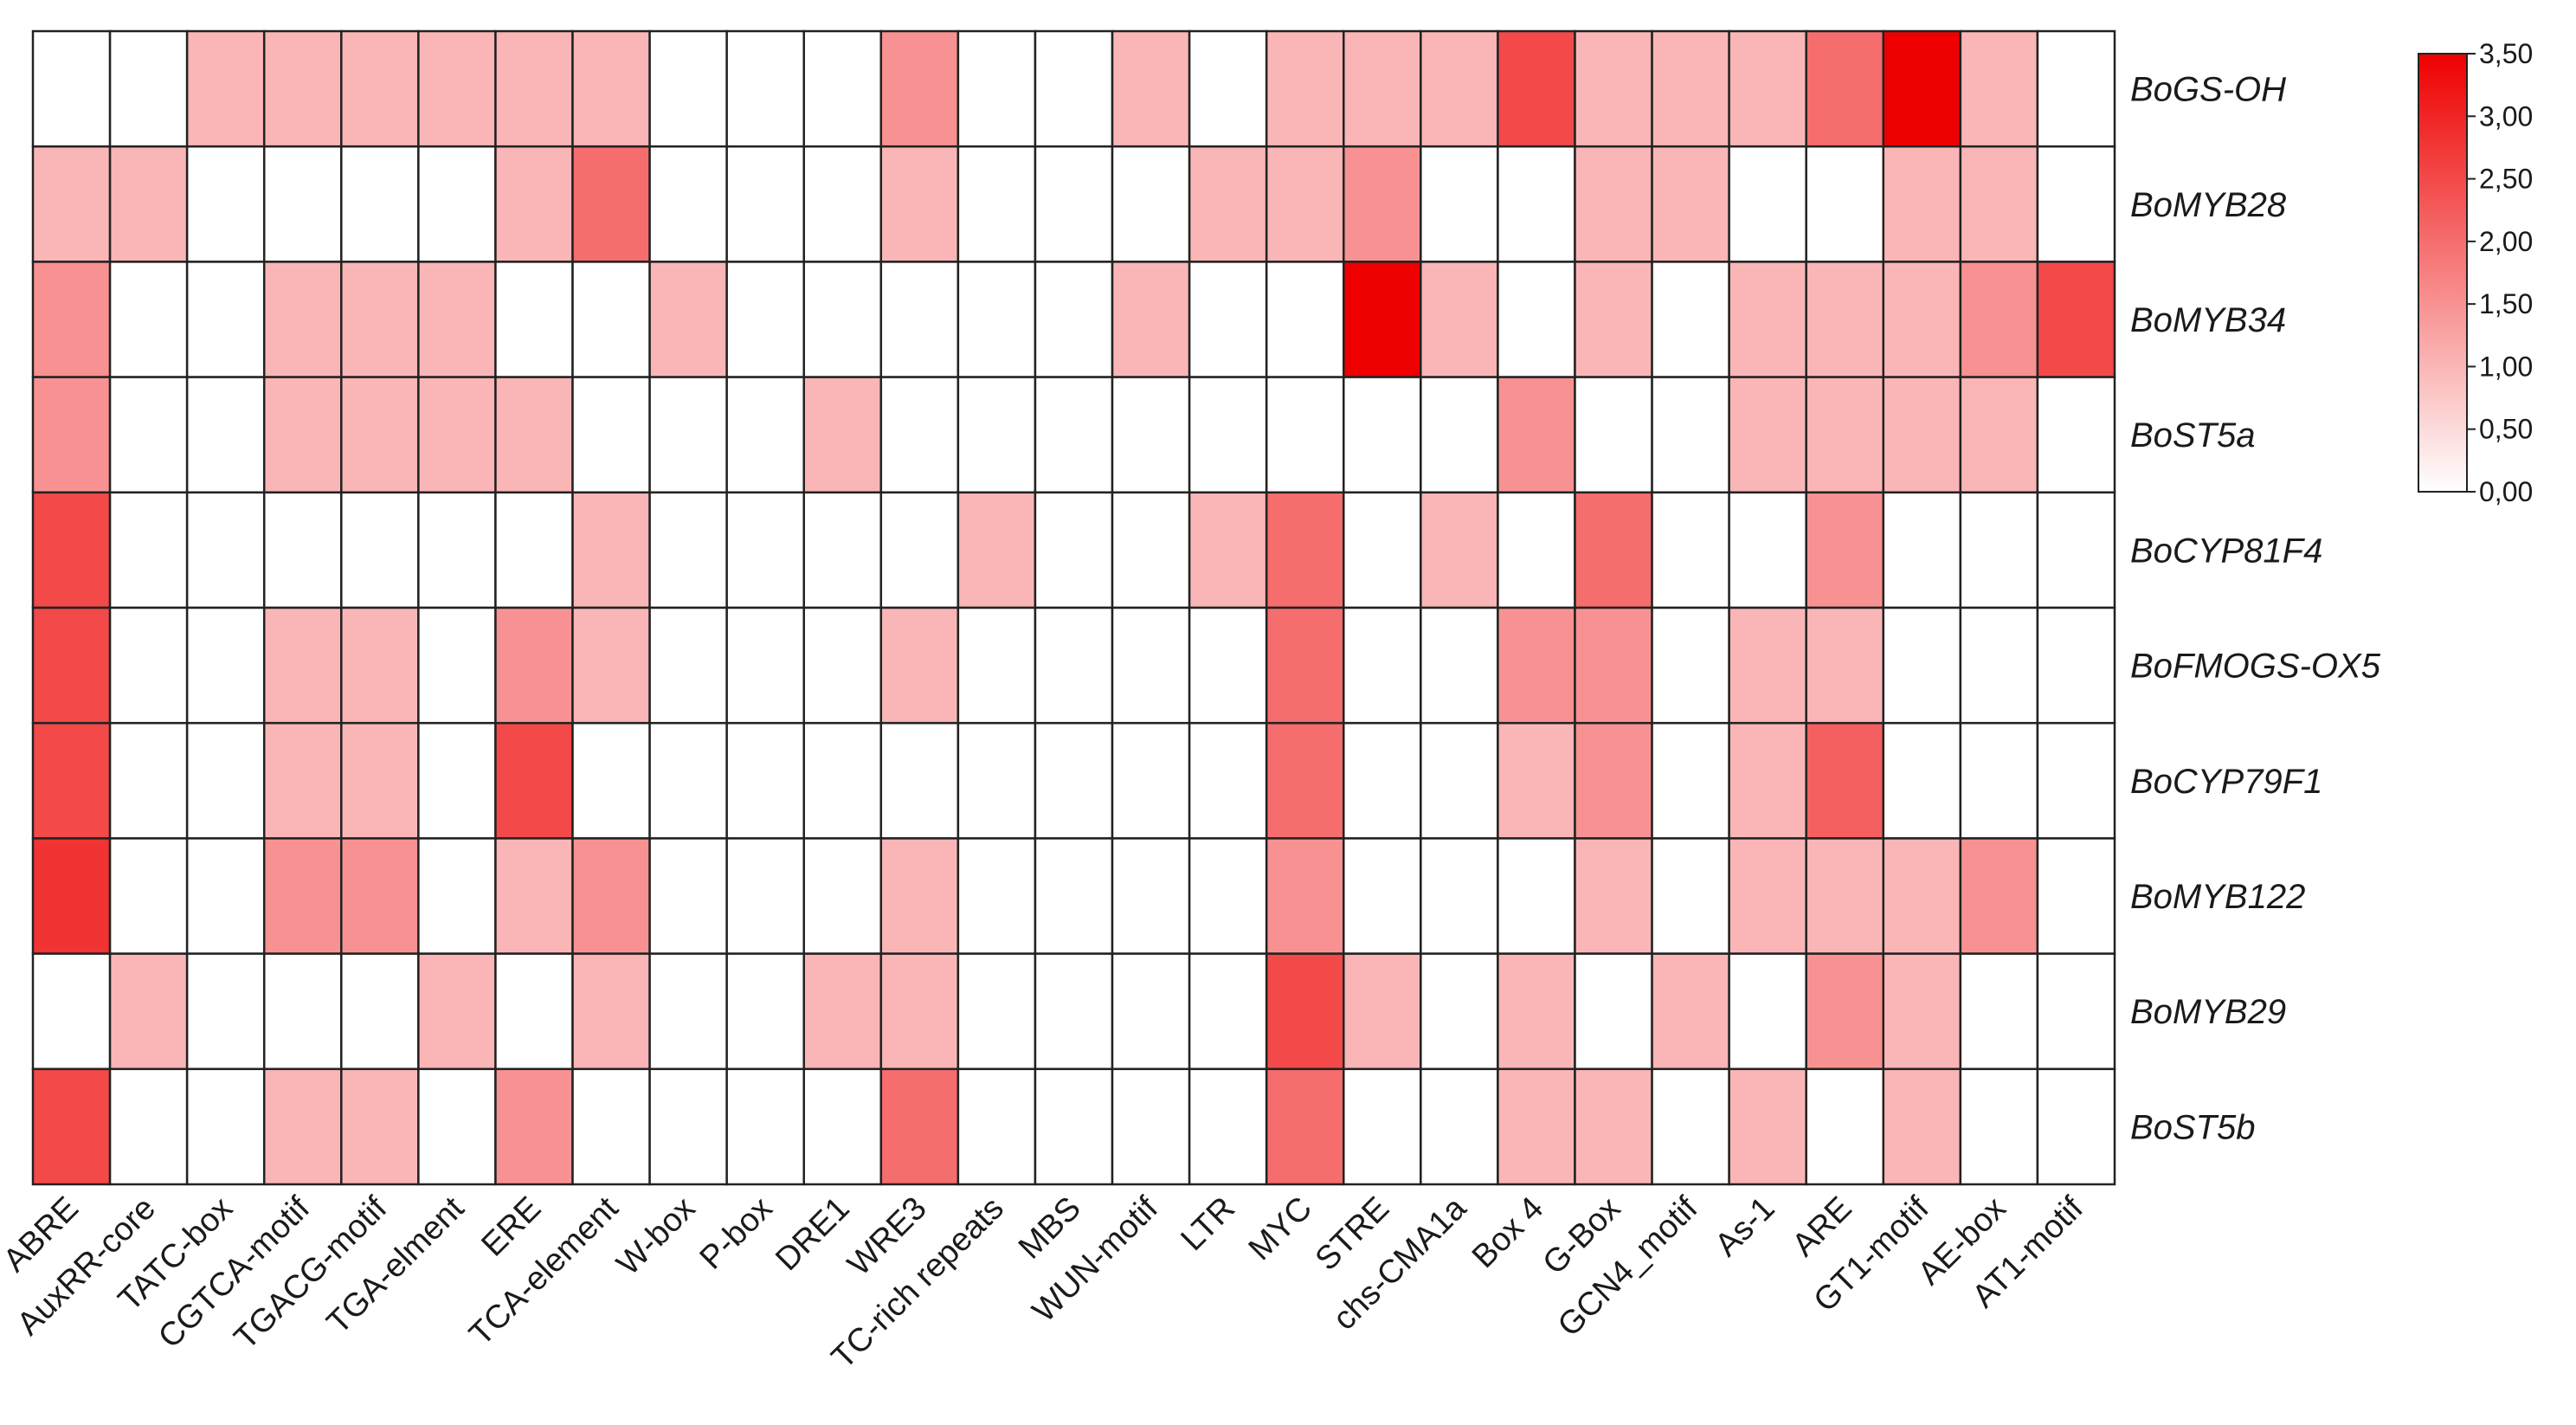  I want to click on heatmap-cell-bomyb34-p-box, so click(765, 319).